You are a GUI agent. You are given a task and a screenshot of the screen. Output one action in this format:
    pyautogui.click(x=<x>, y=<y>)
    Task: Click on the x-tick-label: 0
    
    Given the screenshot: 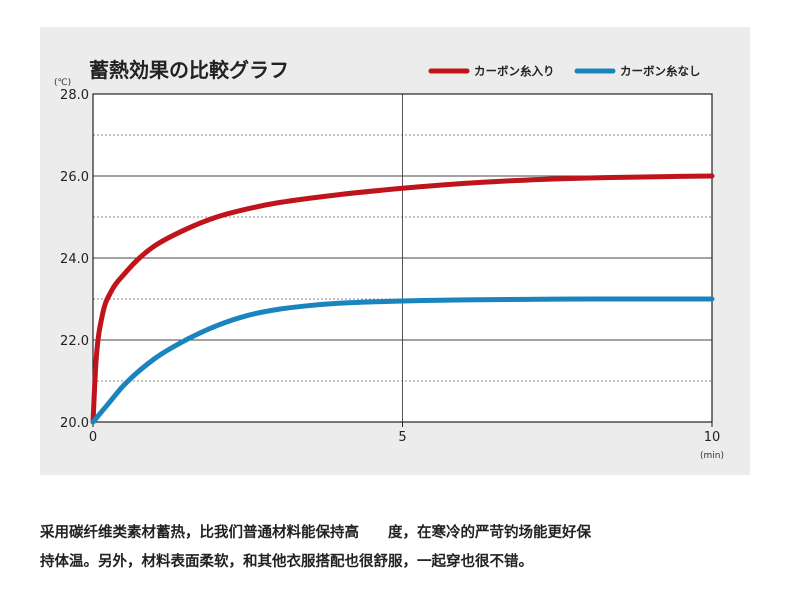 What is the action you would take?
    pyautogui.click(x=93, y=437)
    